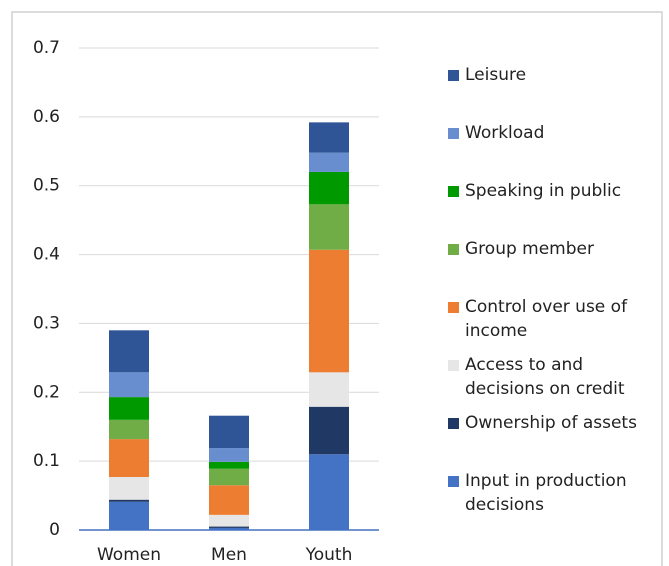 The height and width of the screenshot is (566, 669). Describe the element at coordinates (329, 555) in the screenshot. I see `x-tick-label: Youth` at that location.